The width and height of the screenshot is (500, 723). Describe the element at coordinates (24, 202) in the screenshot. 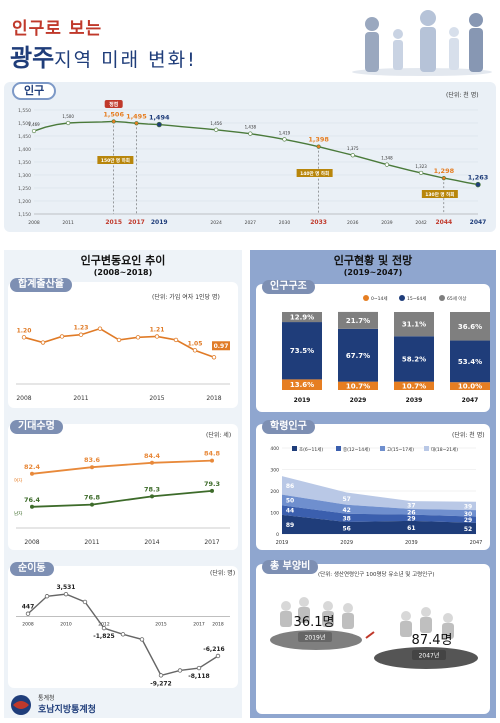

I see `population-ytick-label: 1,200` at that location.